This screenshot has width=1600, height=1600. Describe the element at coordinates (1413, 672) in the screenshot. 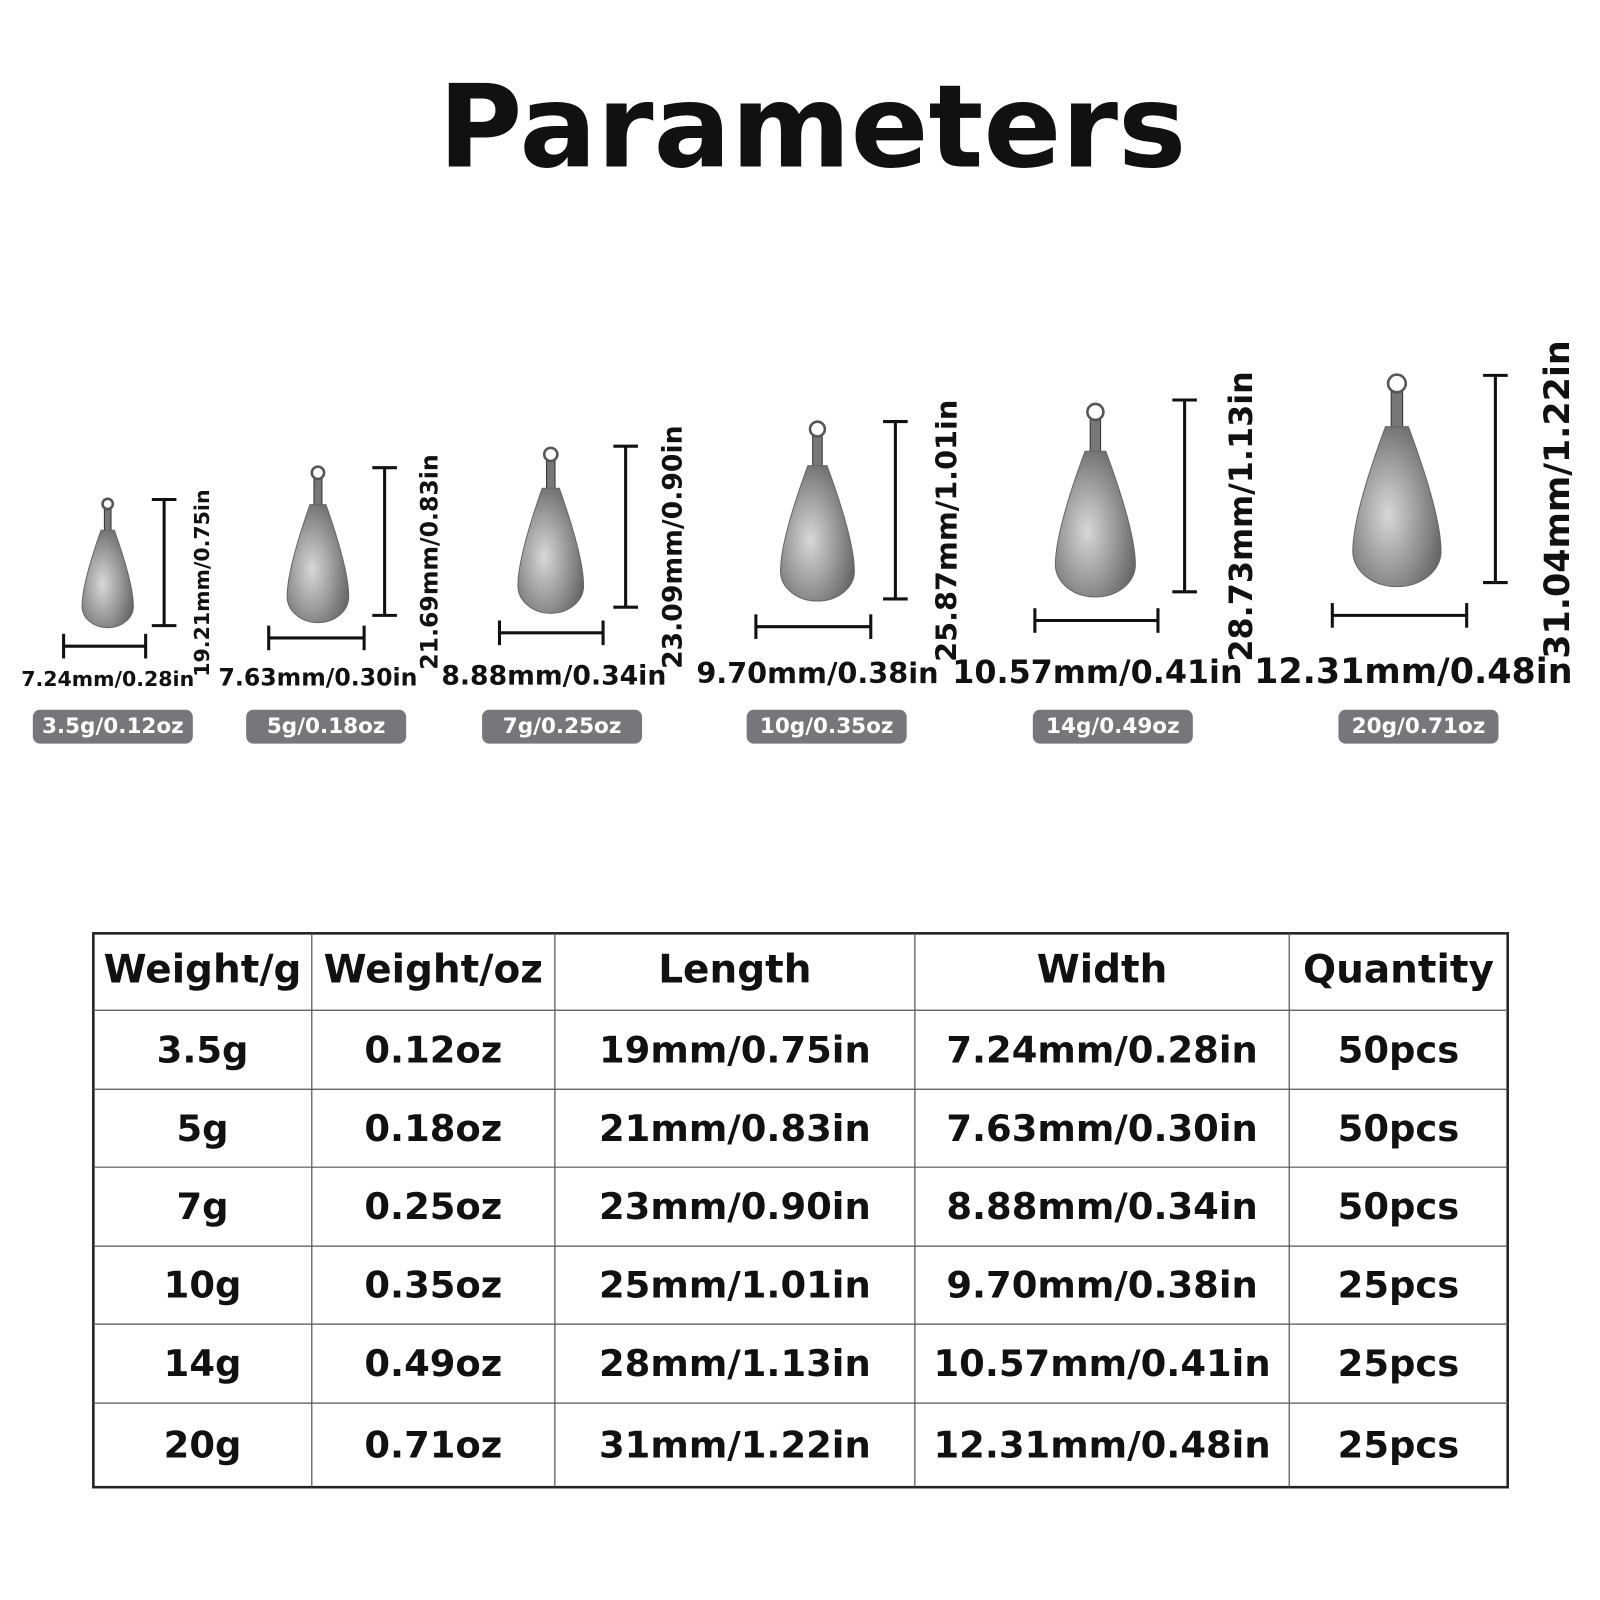

I see `width-label: 12.31mm/0.48in` at that location.